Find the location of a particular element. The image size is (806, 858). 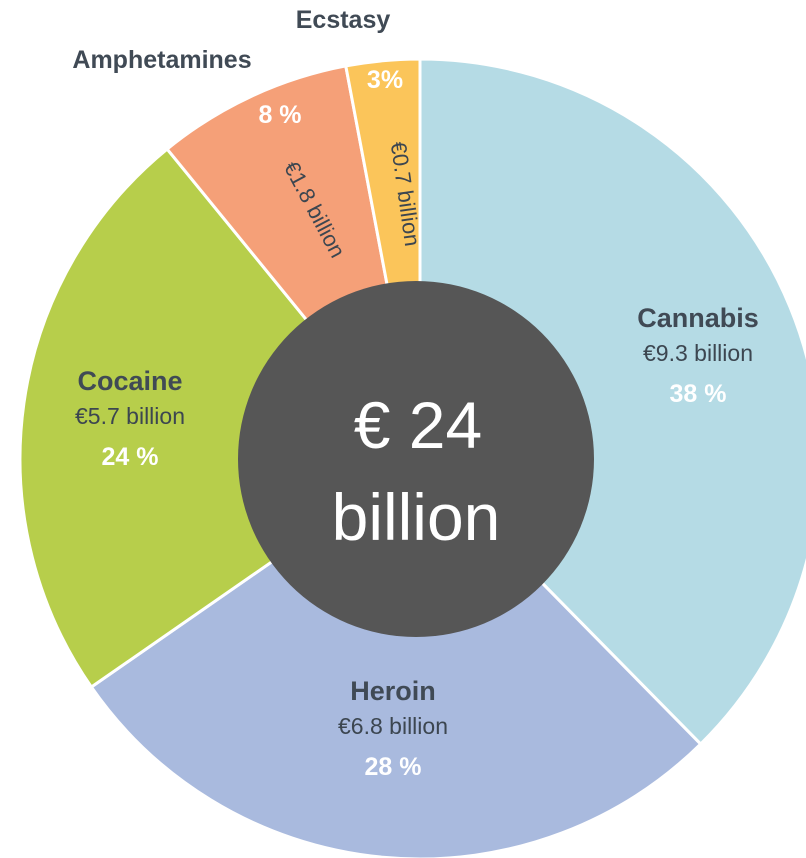

label-ecstasy-name: Ecstasy is located at coordinates (343, 20).